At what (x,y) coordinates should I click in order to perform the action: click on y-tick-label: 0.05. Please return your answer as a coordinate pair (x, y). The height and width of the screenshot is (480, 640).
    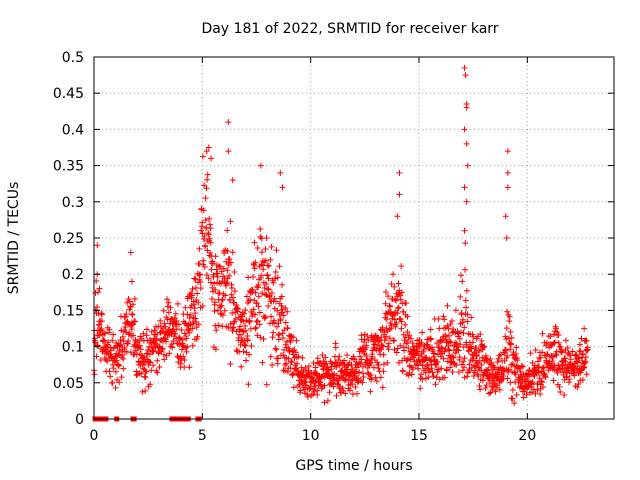
    Looking at the image, I should click on (68, 384).